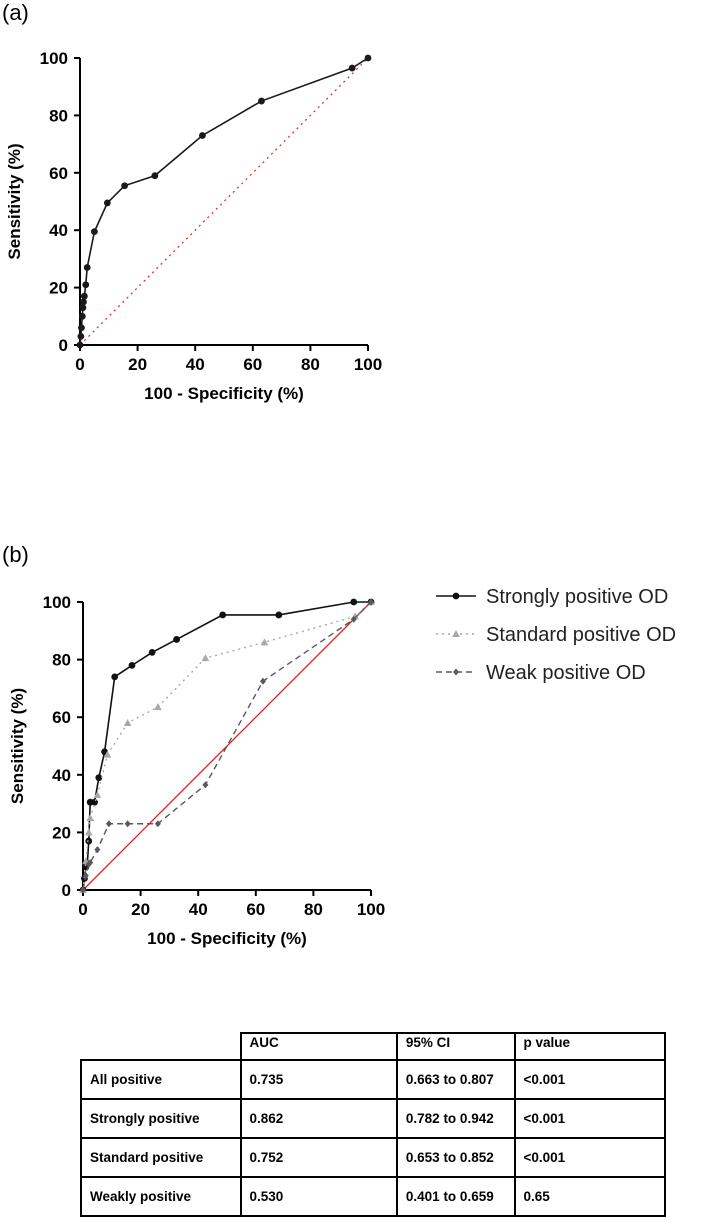 The height and width of the screenshot is (1221, 716). I want to click on table-cell: 0.782 to 0.942, so click(455, 1118).